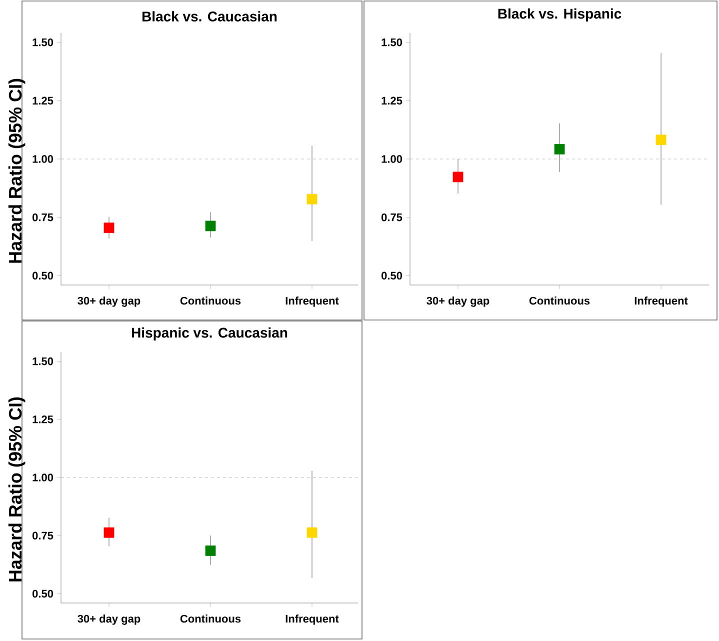 The image size is (719, 641). What do you see at coordinates (210, 333) in the screenshot?
I see `chart-title: Hispanic vs. Caucasian` at bounding box center [210, 333].